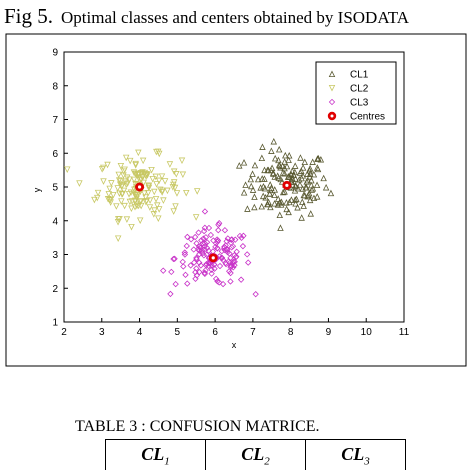 The image size is (474, 476). What do you see at coordinates (55, 289) in the screenshot?
I see `y-tick-label: 2` at bounding box center [55, 289].